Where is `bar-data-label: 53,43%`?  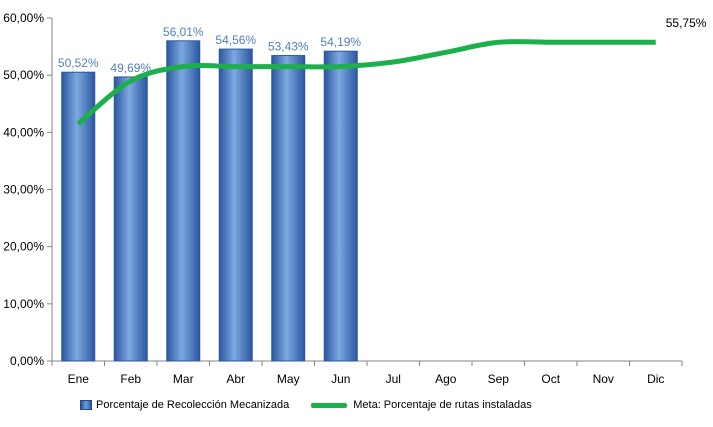
bar-data-label: 53,43% is located at coordinates (288, 47).